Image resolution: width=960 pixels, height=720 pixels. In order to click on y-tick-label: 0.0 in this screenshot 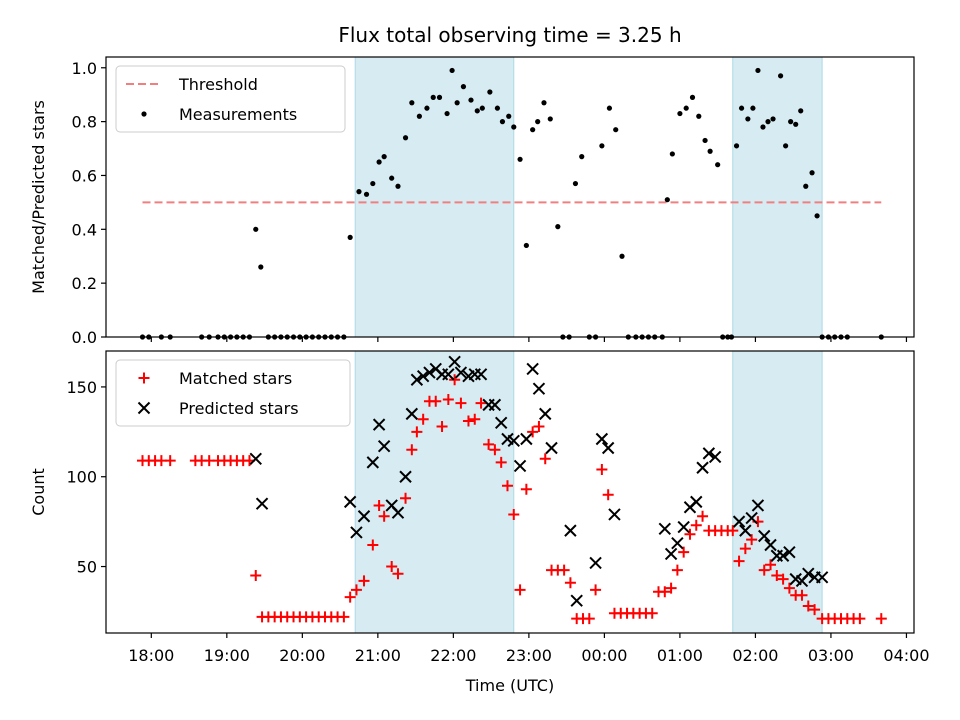, I will do `click(84, 337)`.